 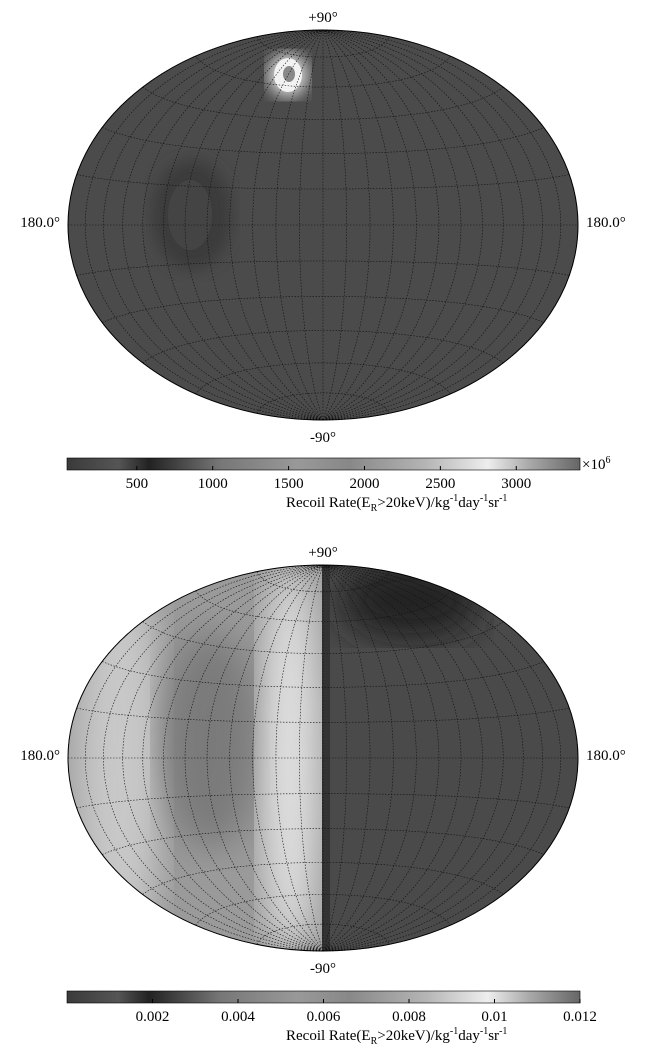 I want to click on colorbar-tick-label: 2500, so click(x=440, y=484).